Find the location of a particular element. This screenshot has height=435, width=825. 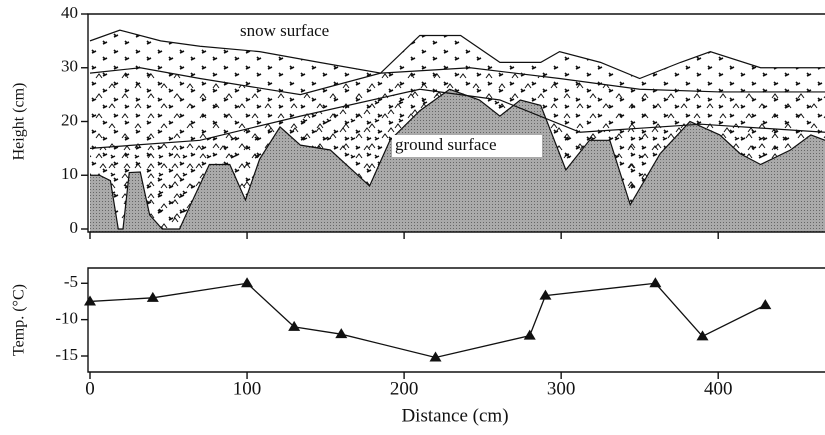

y-tick-label: -5 is located at coordinates (71, 281).